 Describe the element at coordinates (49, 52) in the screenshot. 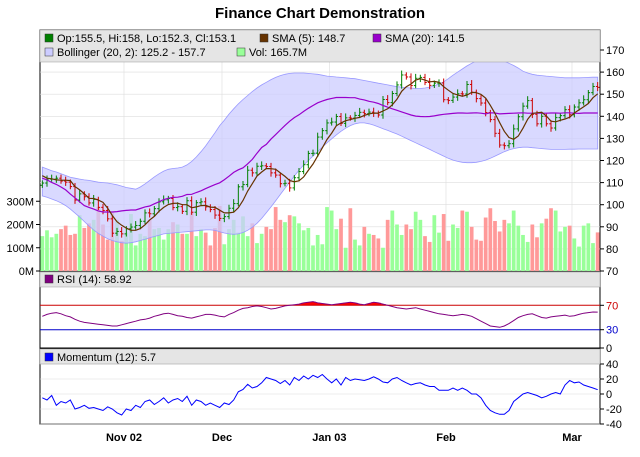

I see `bollinger-legend-swatch` at that location.